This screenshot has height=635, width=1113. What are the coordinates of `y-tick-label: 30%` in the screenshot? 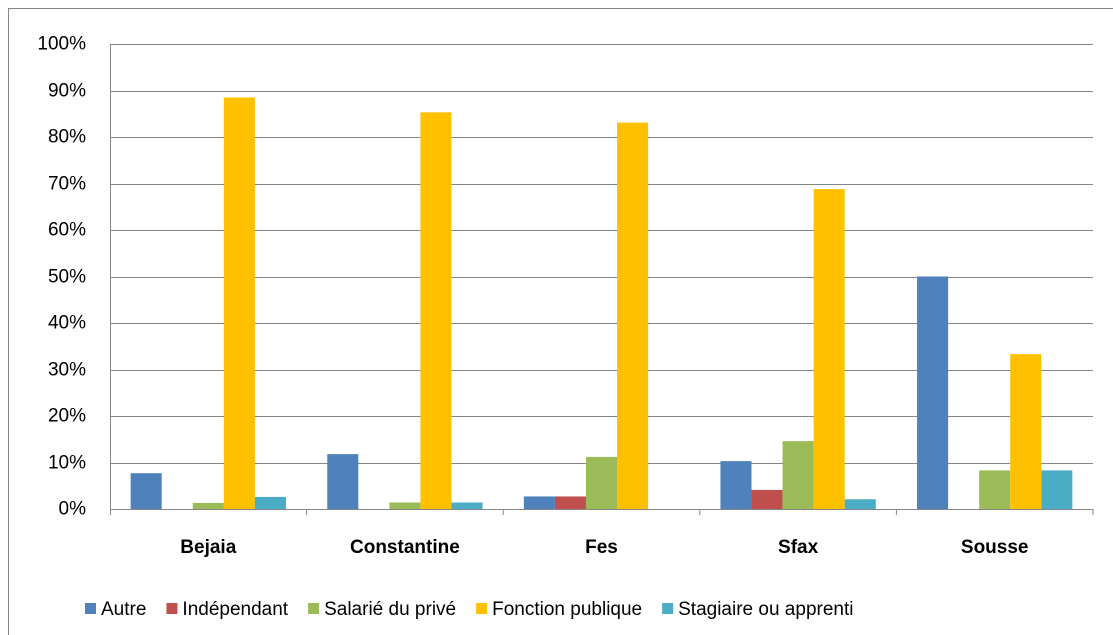 It's located at (67, 370).